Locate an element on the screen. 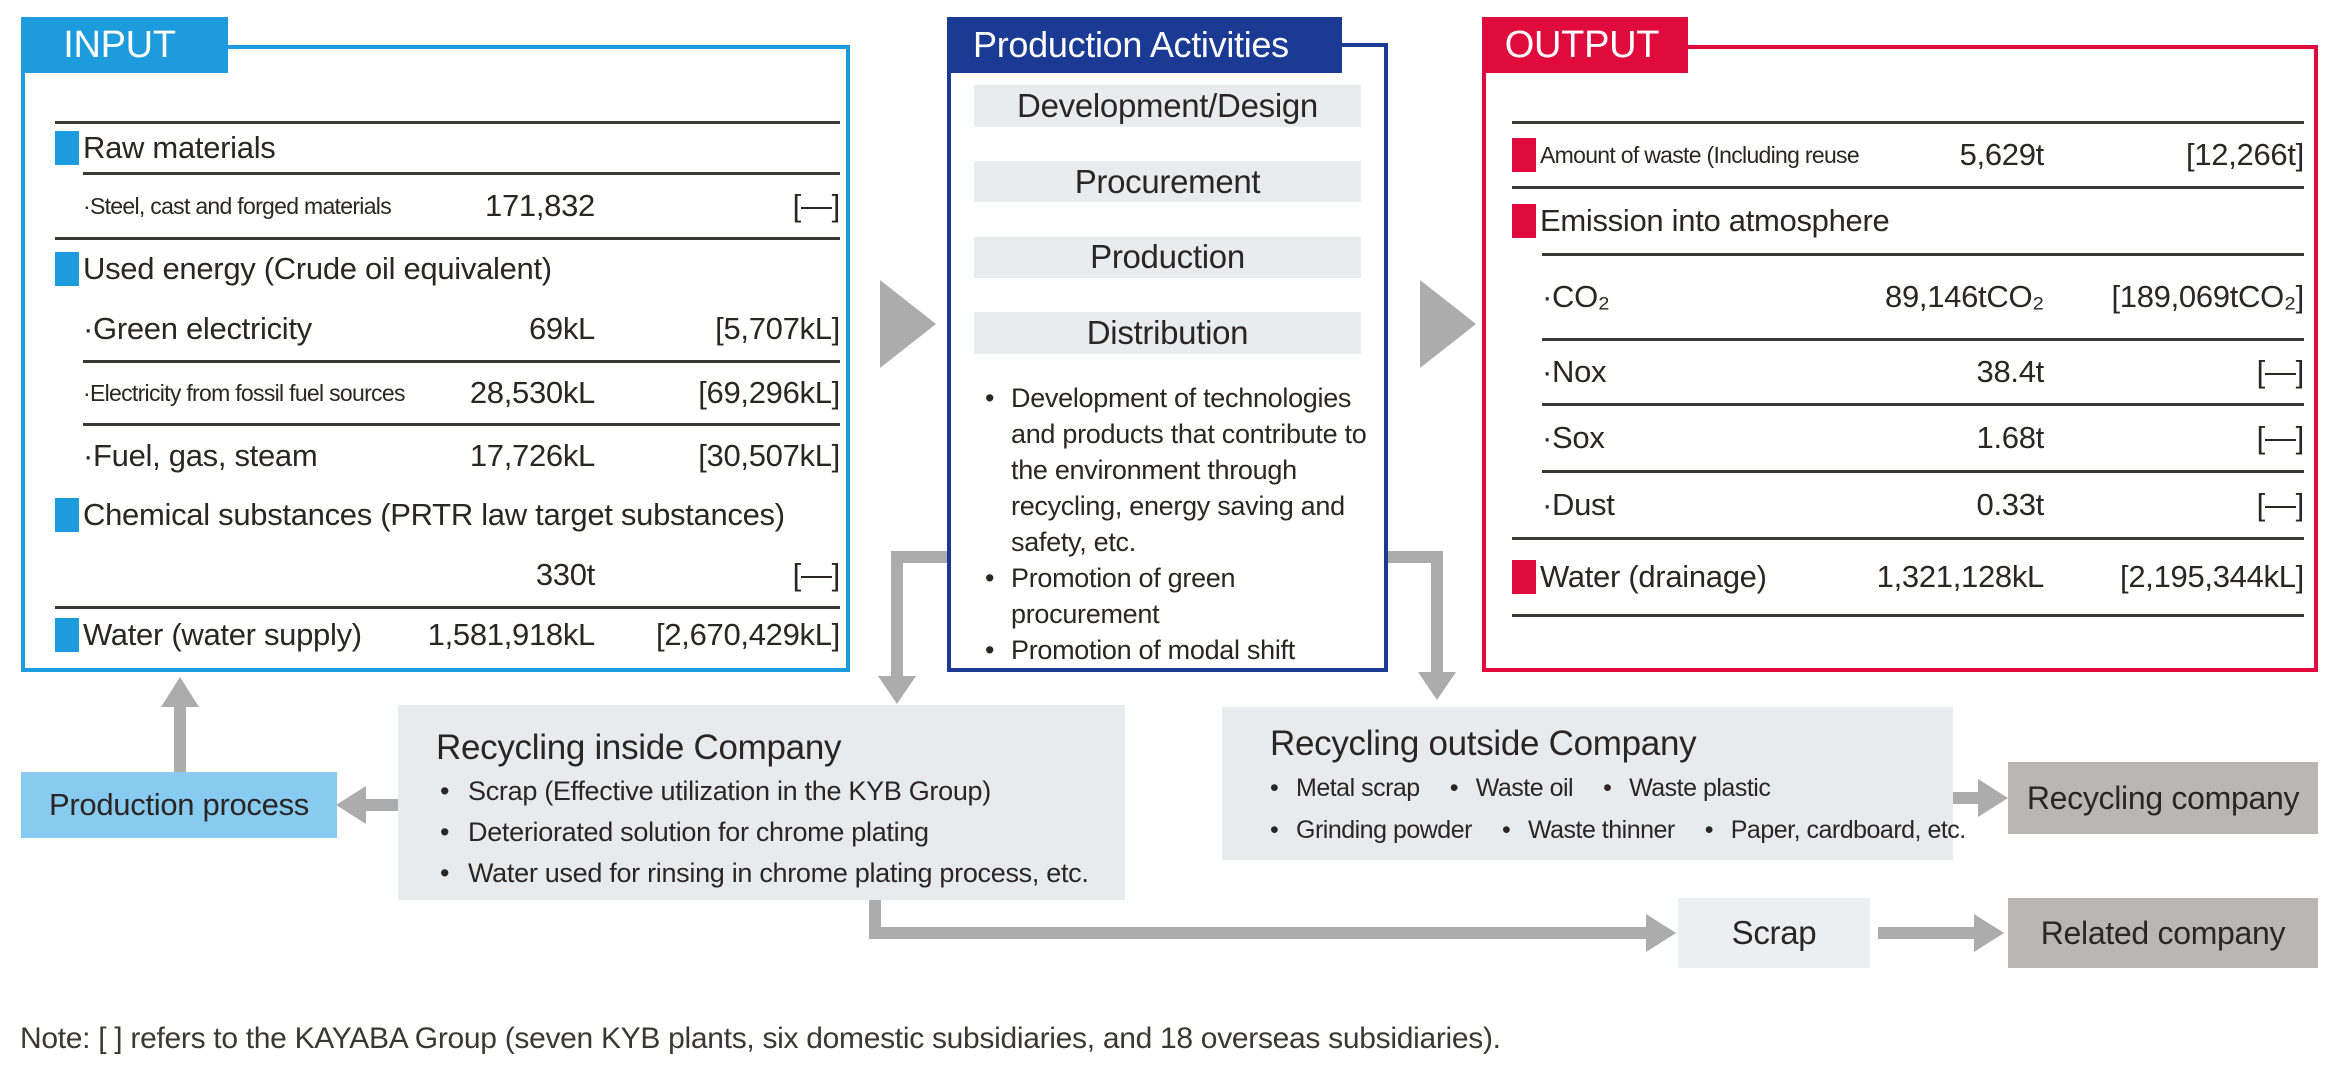 This screenshot has height=1068, width=2333. production-process-label: Production process is located at coordinates (179, 804).